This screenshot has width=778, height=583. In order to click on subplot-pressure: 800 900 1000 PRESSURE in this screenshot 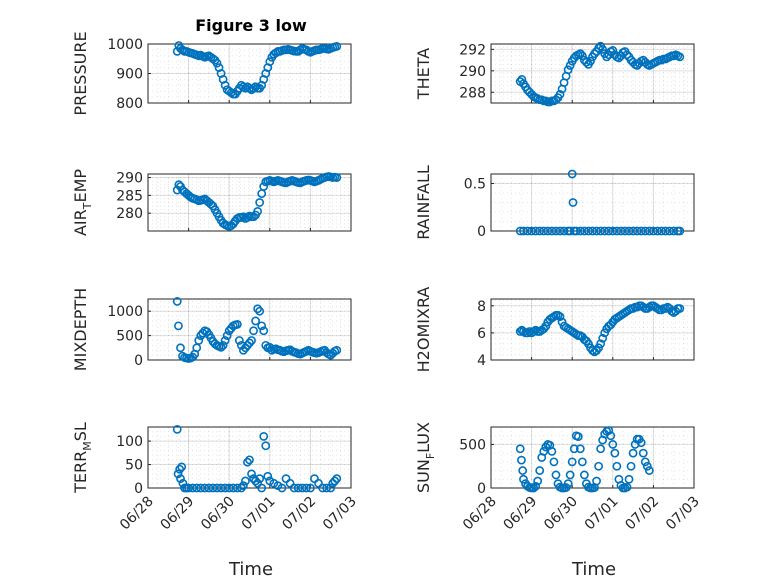, I will do `click(211, 73)`.